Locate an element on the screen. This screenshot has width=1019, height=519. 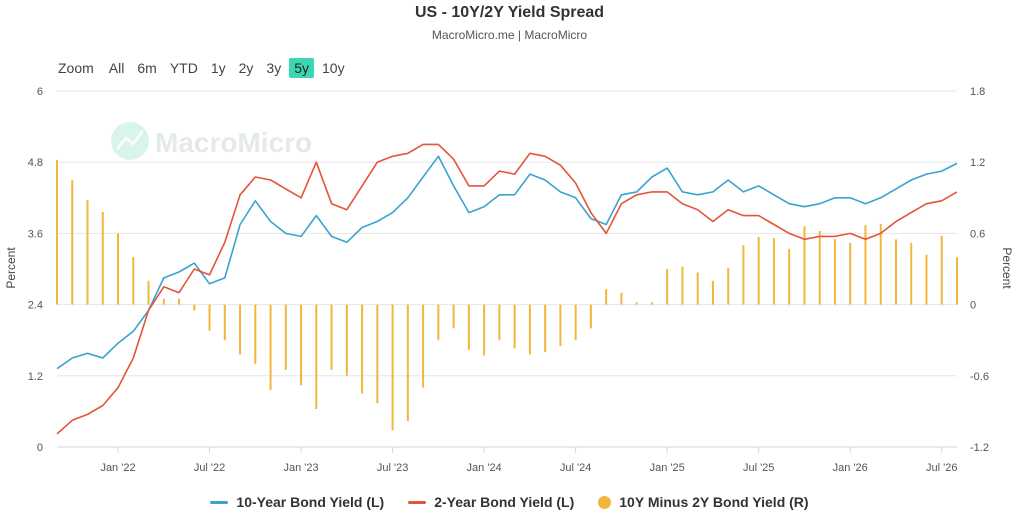
watermark-text: MacroMicro is located at coordinates (233, 142).